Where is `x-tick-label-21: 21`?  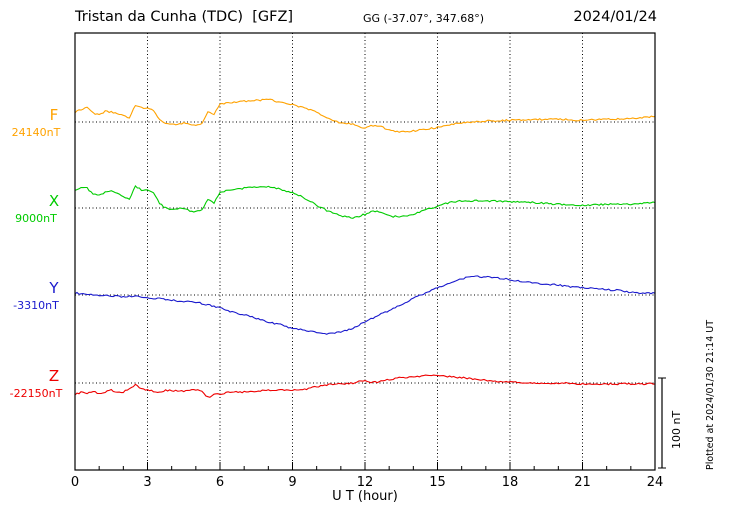
x-tick-label-21: 21 is located at coordinates (582, 482).